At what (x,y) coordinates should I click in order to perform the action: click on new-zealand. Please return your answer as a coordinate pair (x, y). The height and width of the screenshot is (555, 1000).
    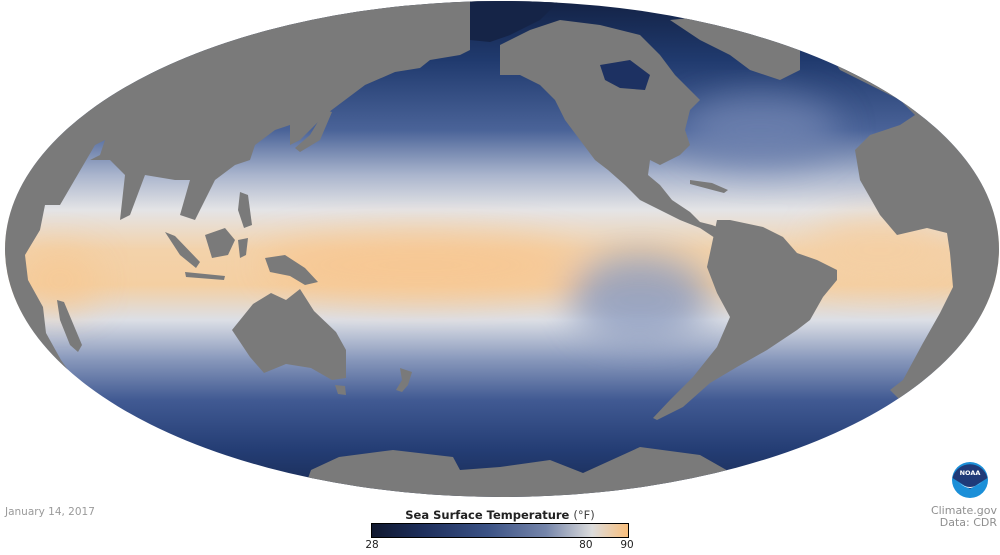
    Looking at the image, I should click on (404, 380).